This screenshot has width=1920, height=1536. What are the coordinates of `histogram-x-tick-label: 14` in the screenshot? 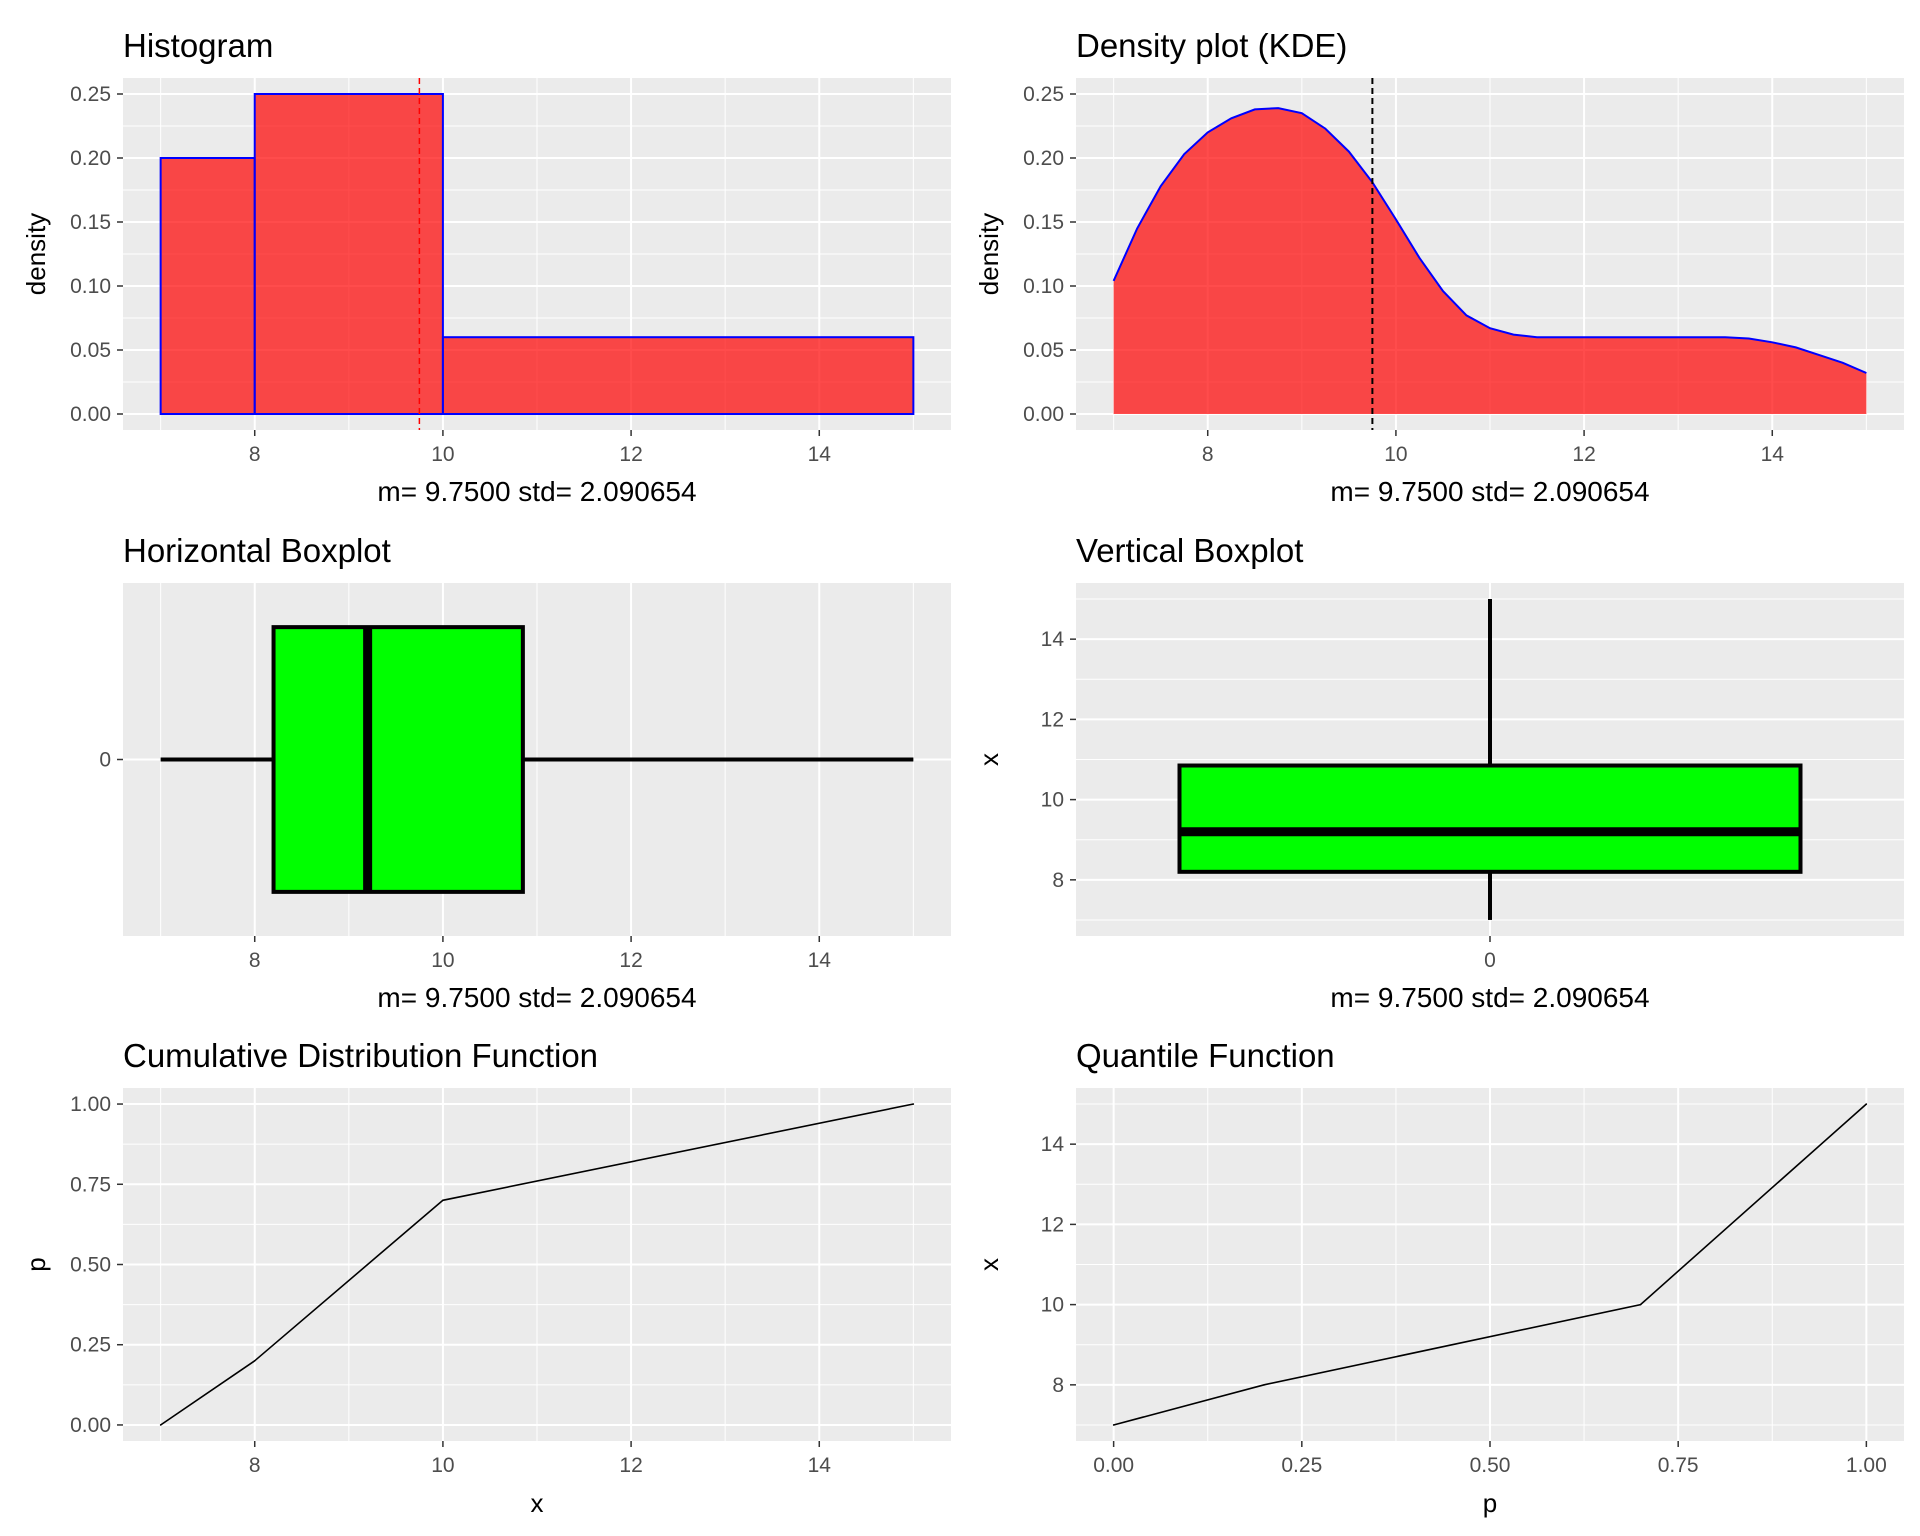 It's located at (820, 454).